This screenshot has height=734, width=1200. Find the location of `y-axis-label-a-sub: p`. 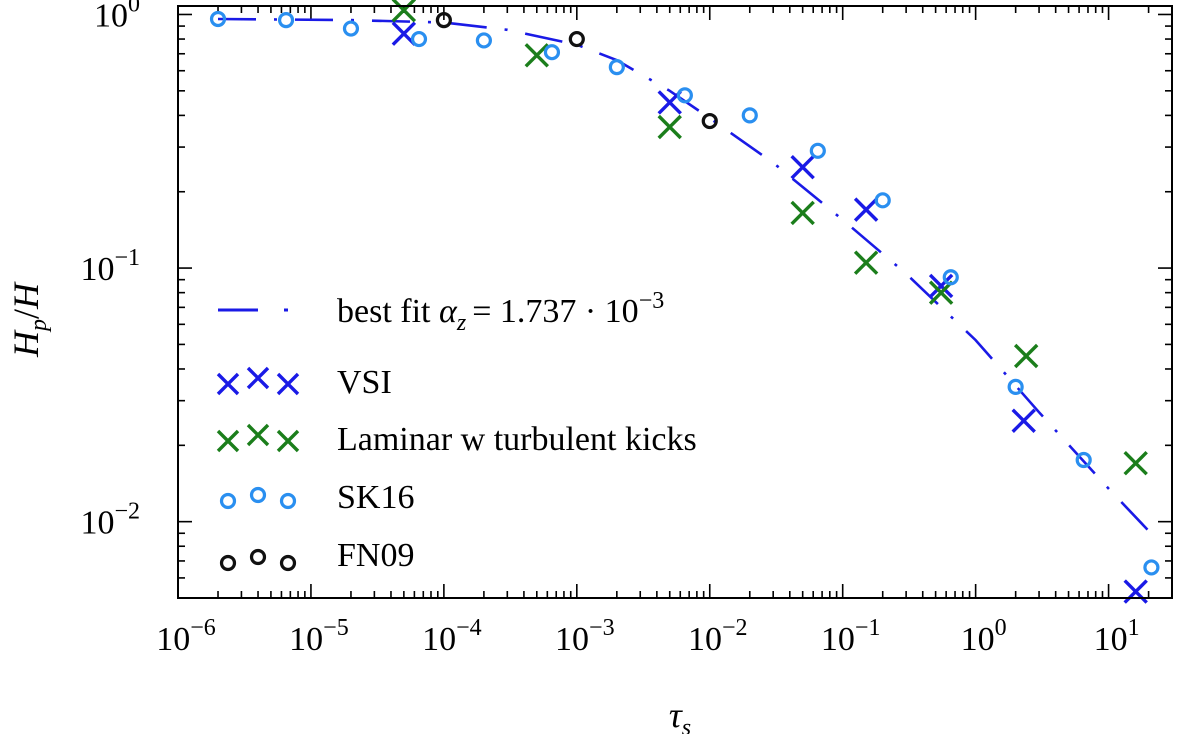

y-axis-label-a-sub: p is located at coordinates (39, 326).